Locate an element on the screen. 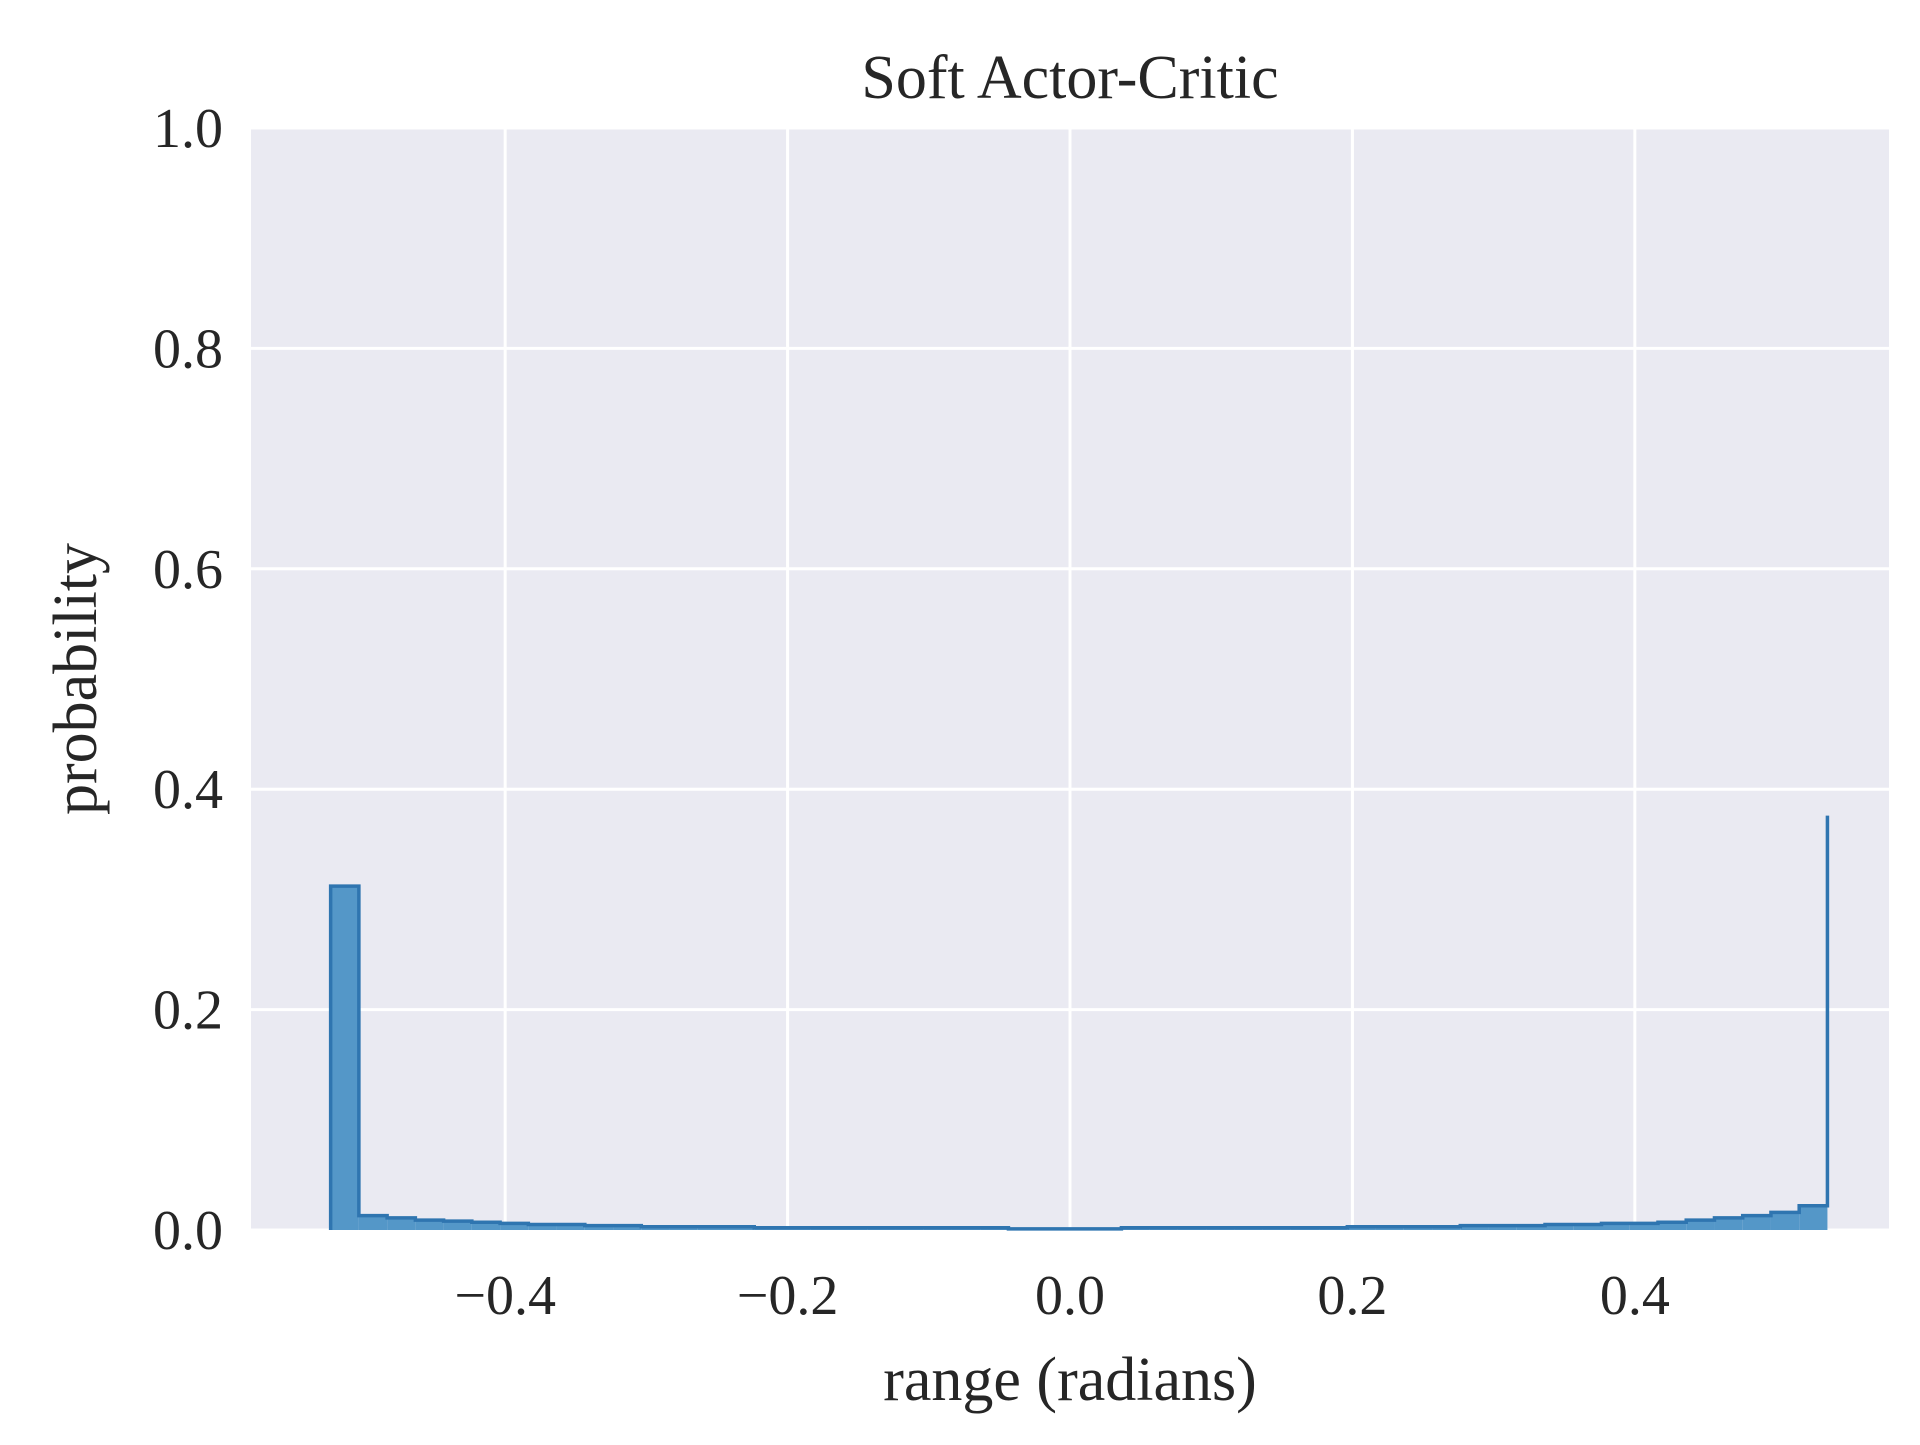  x-axis-title: range (radians) is located at coordinates (1070, 1380).